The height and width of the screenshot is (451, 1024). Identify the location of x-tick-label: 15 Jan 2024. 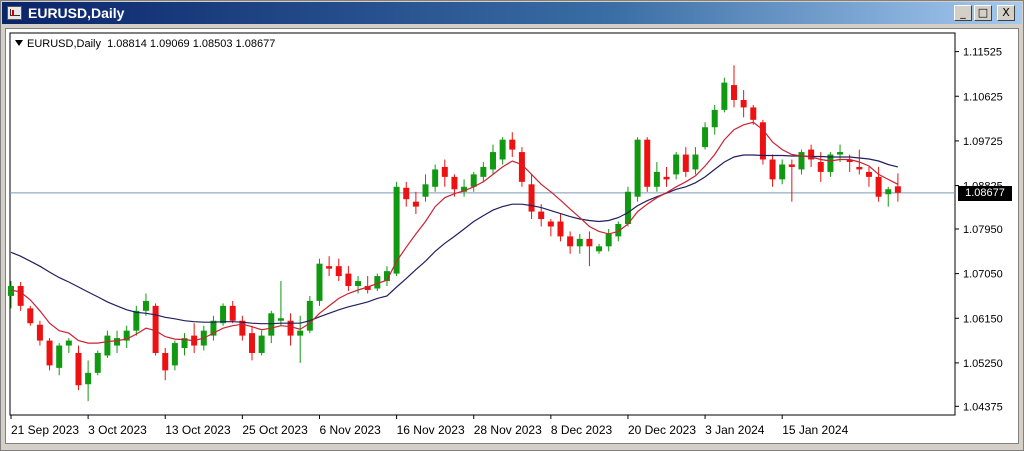
(815, 430).